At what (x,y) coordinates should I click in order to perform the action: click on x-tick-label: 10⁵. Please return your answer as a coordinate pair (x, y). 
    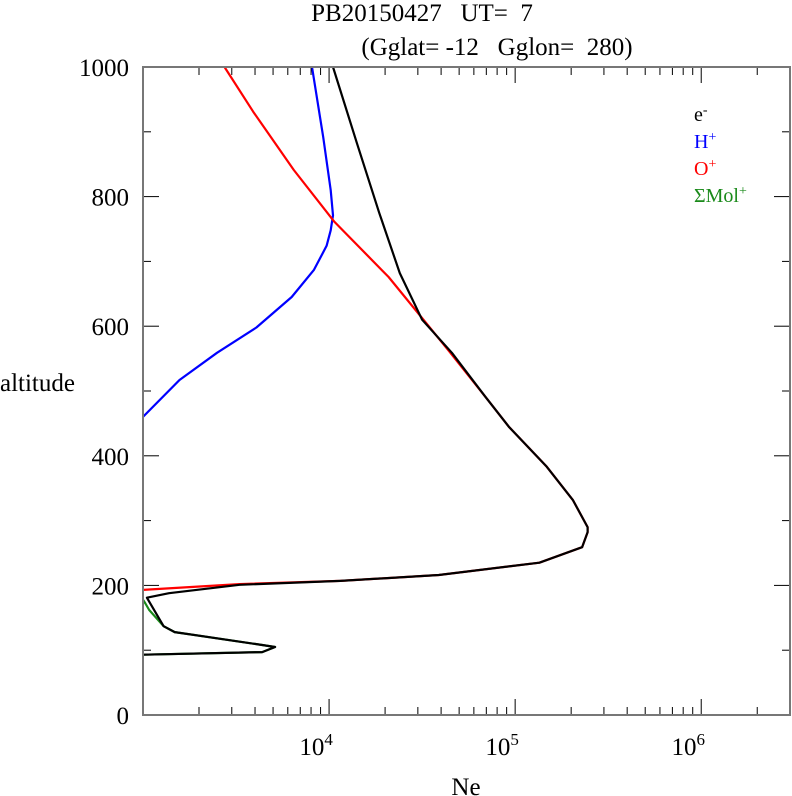
    Looking at the image, I should click on (502, 745).